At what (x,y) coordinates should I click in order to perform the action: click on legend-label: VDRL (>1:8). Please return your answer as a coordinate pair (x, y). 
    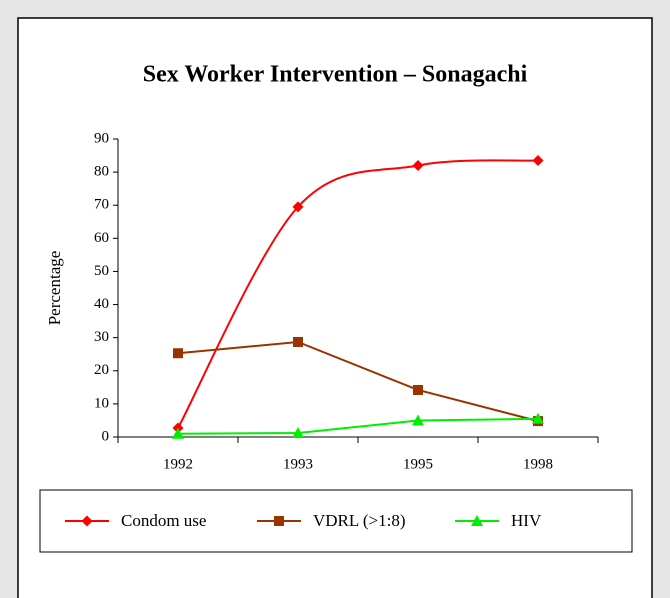
    Looking at the image, I should click on (359, 520).